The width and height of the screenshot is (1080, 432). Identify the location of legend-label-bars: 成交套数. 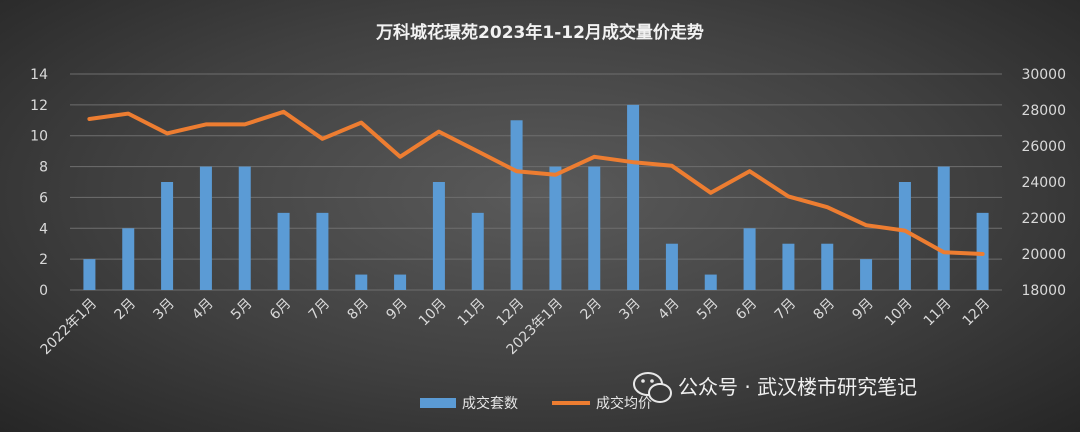
(490, 403).